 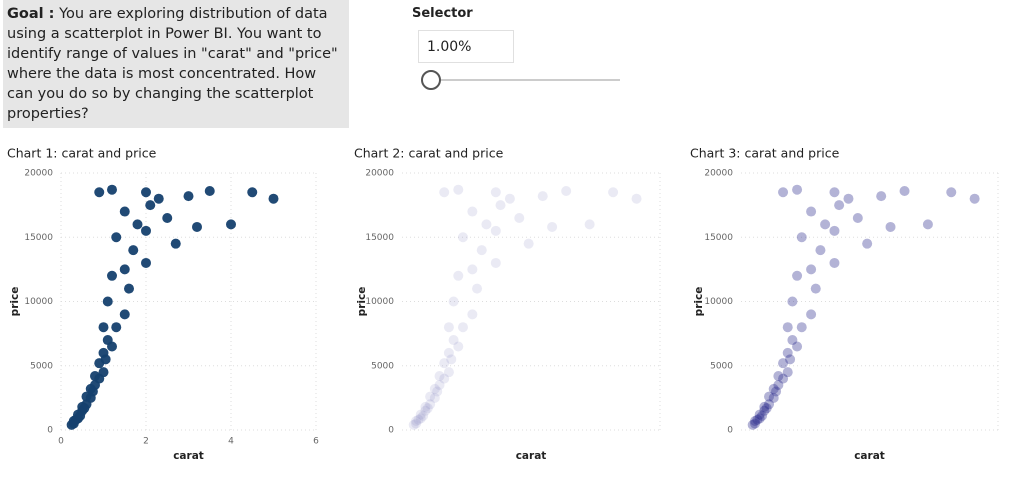 I want to click on slider-thumb, so click(x=431, y=80).